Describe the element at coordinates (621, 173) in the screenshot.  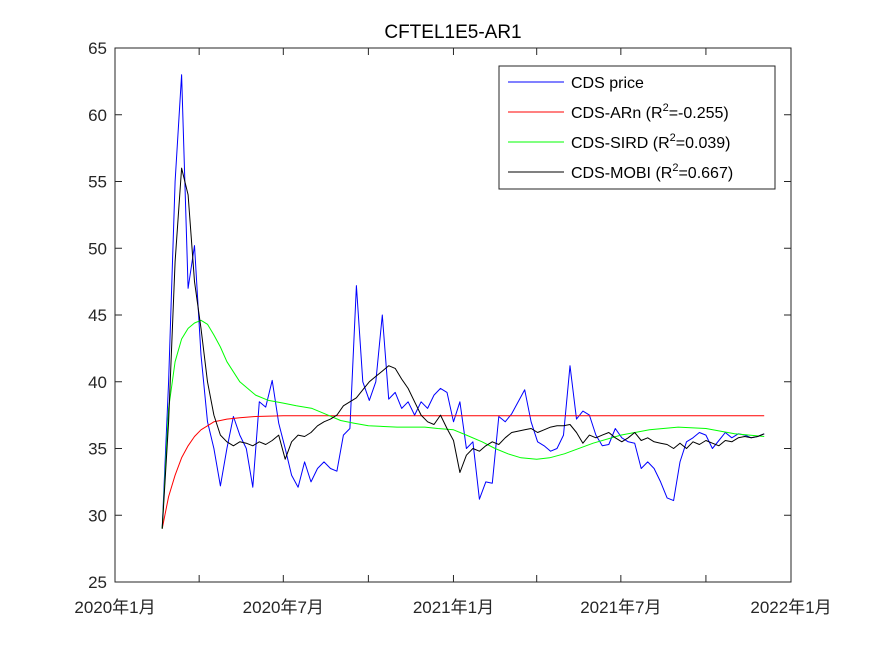
I see `legend-label-text: CDS-MOBI (R` at that location.